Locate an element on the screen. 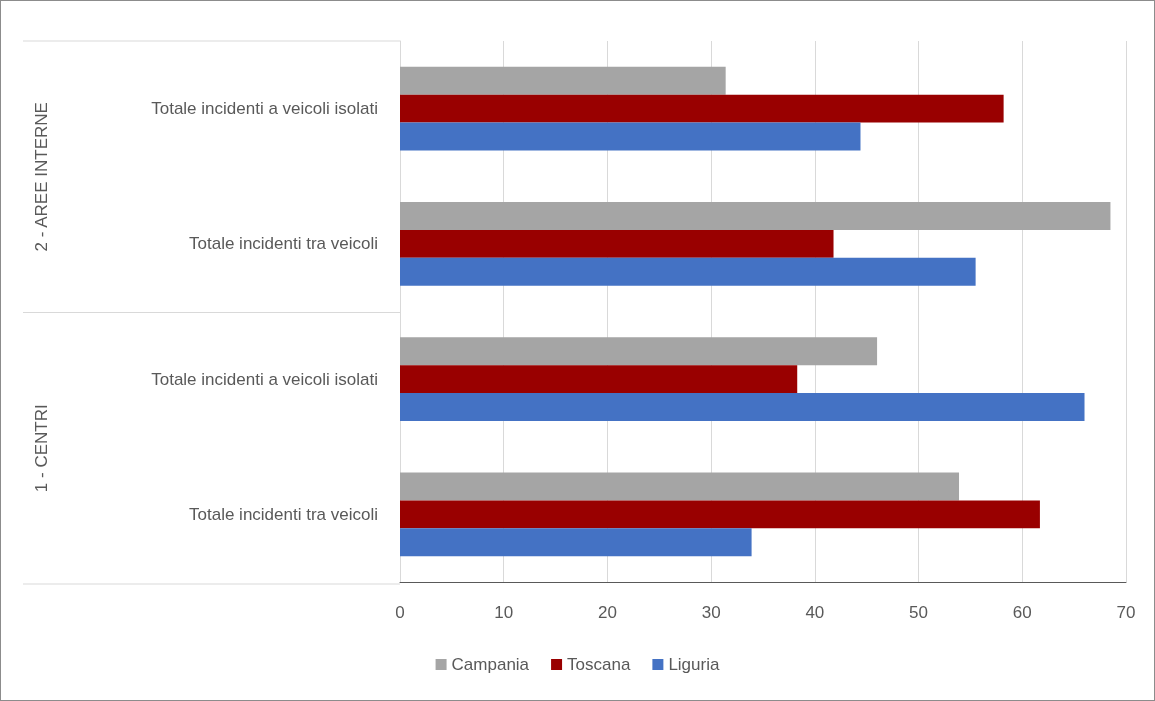 The width and height of the screenshot is (1155, 701). legend-label: Campania is located at coordinates (490, 664).